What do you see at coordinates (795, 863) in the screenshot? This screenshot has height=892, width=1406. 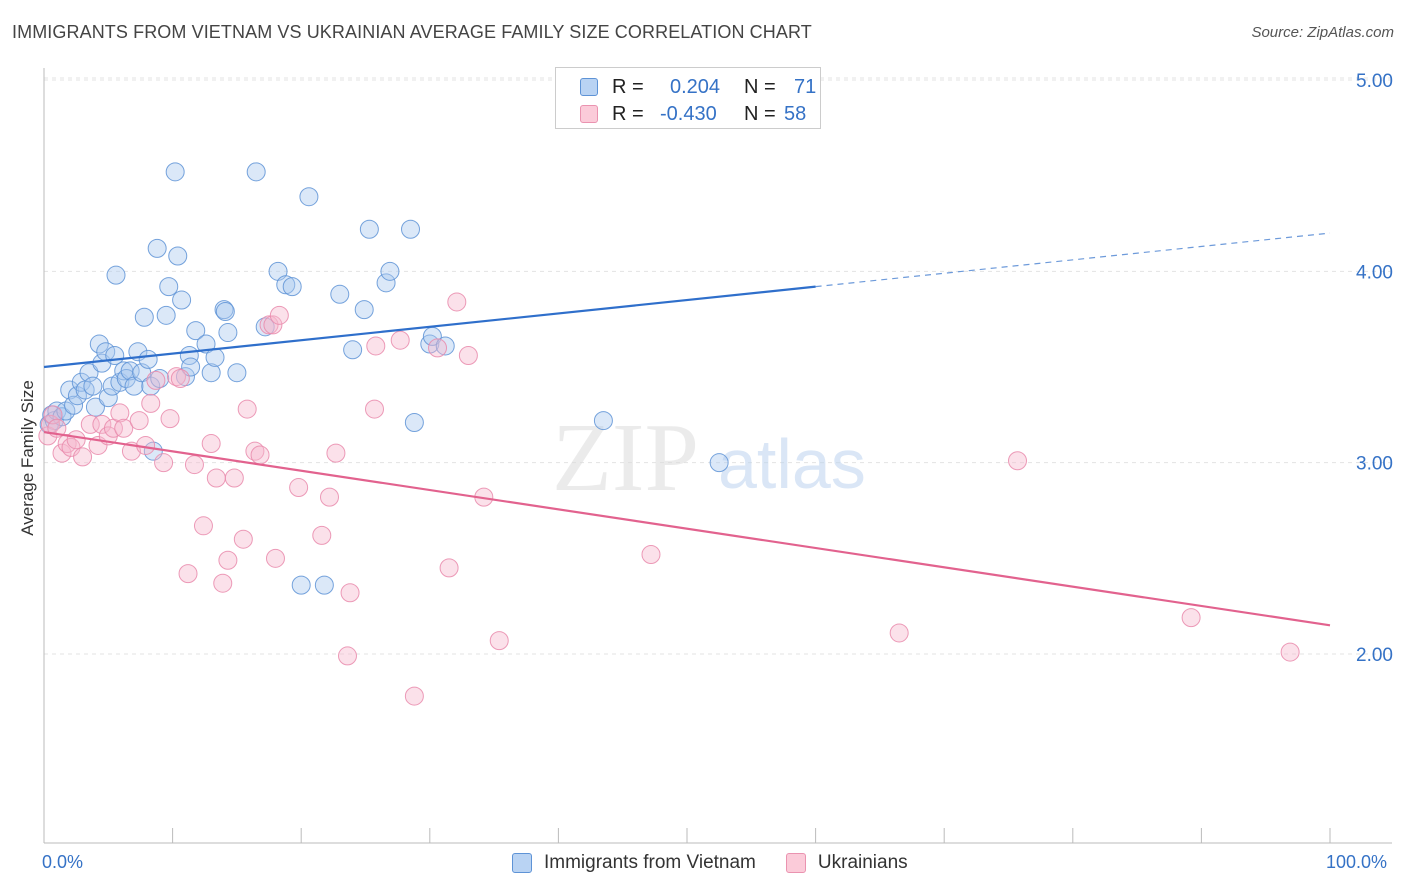 I see `series-swatch-ukrainians` at bounding box center [795, 863].